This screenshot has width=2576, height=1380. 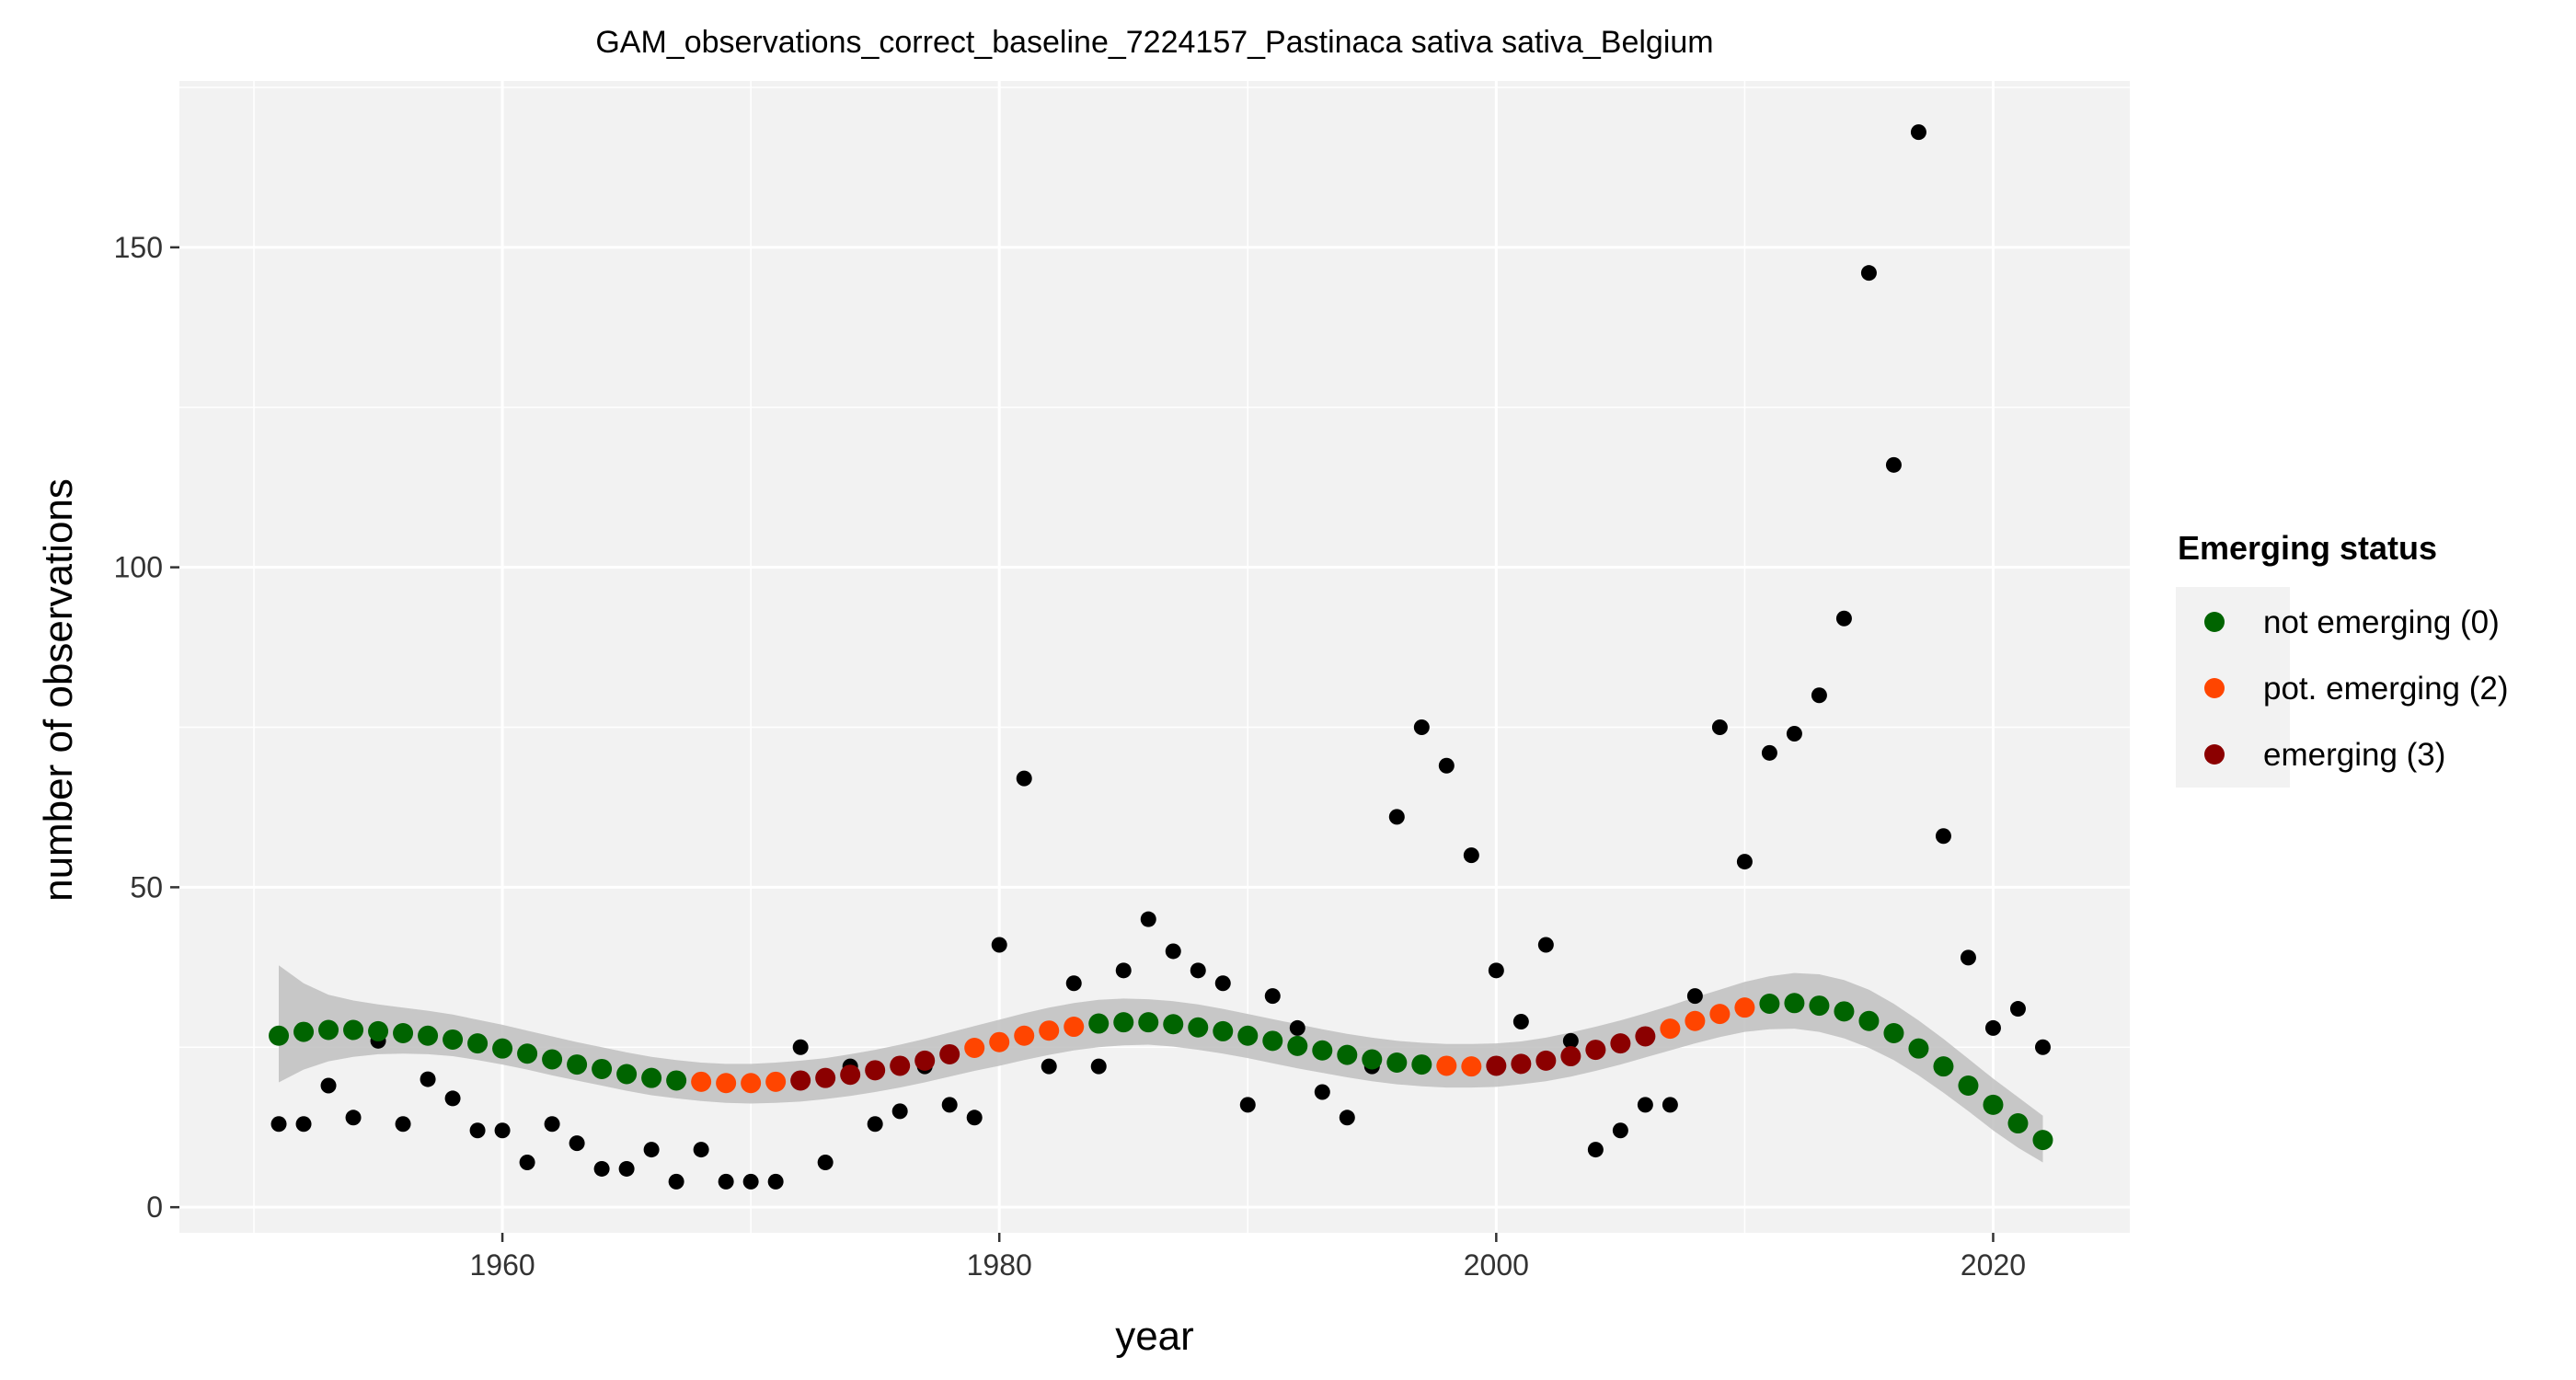 What do you see at coordinates (1161, 1072) in the screenshot?
I see `gam-fit-points` at bounding box center [1161, 1072].